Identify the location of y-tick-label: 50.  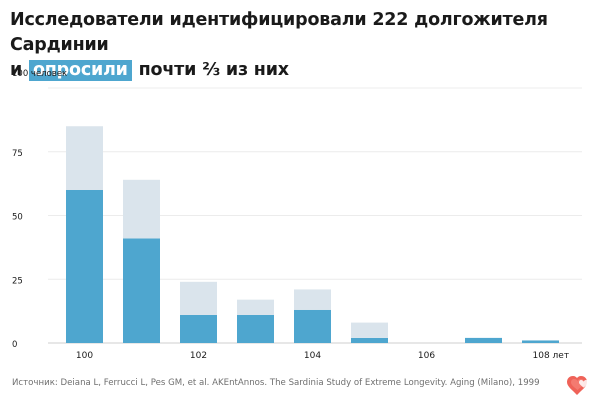
(17, 218).